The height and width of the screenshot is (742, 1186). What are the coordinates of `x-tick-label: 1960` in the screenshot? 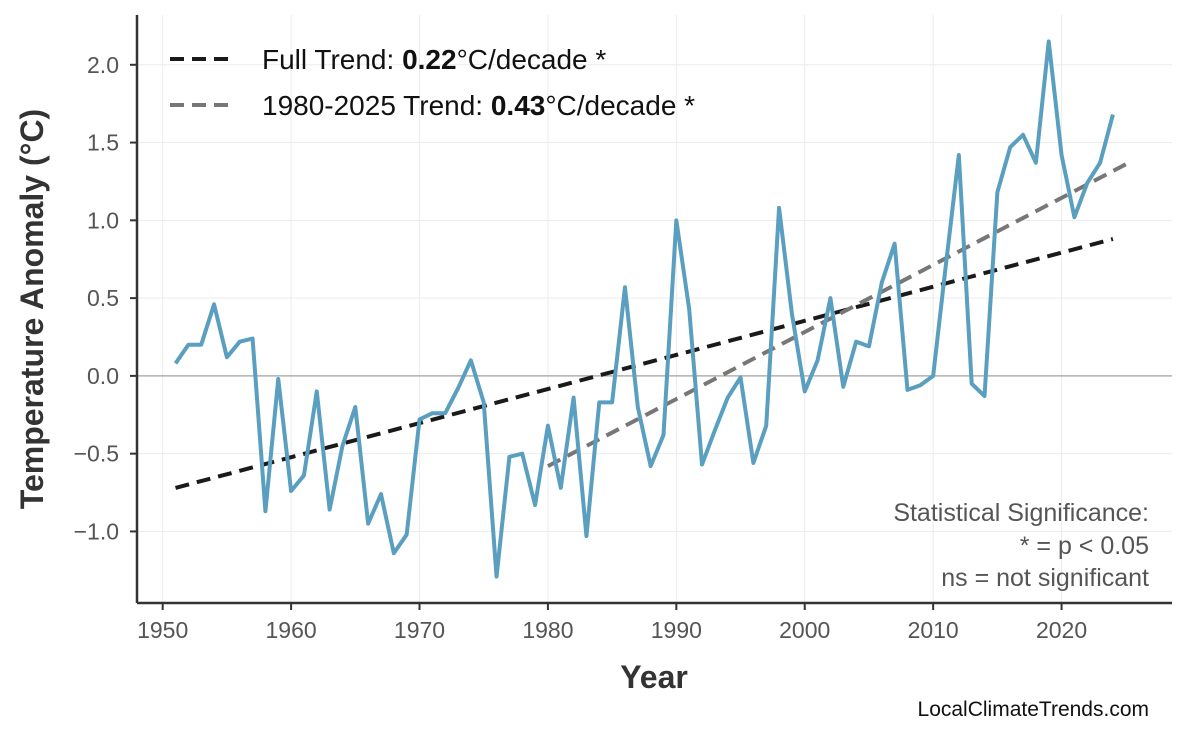 It's located at (291, 630).